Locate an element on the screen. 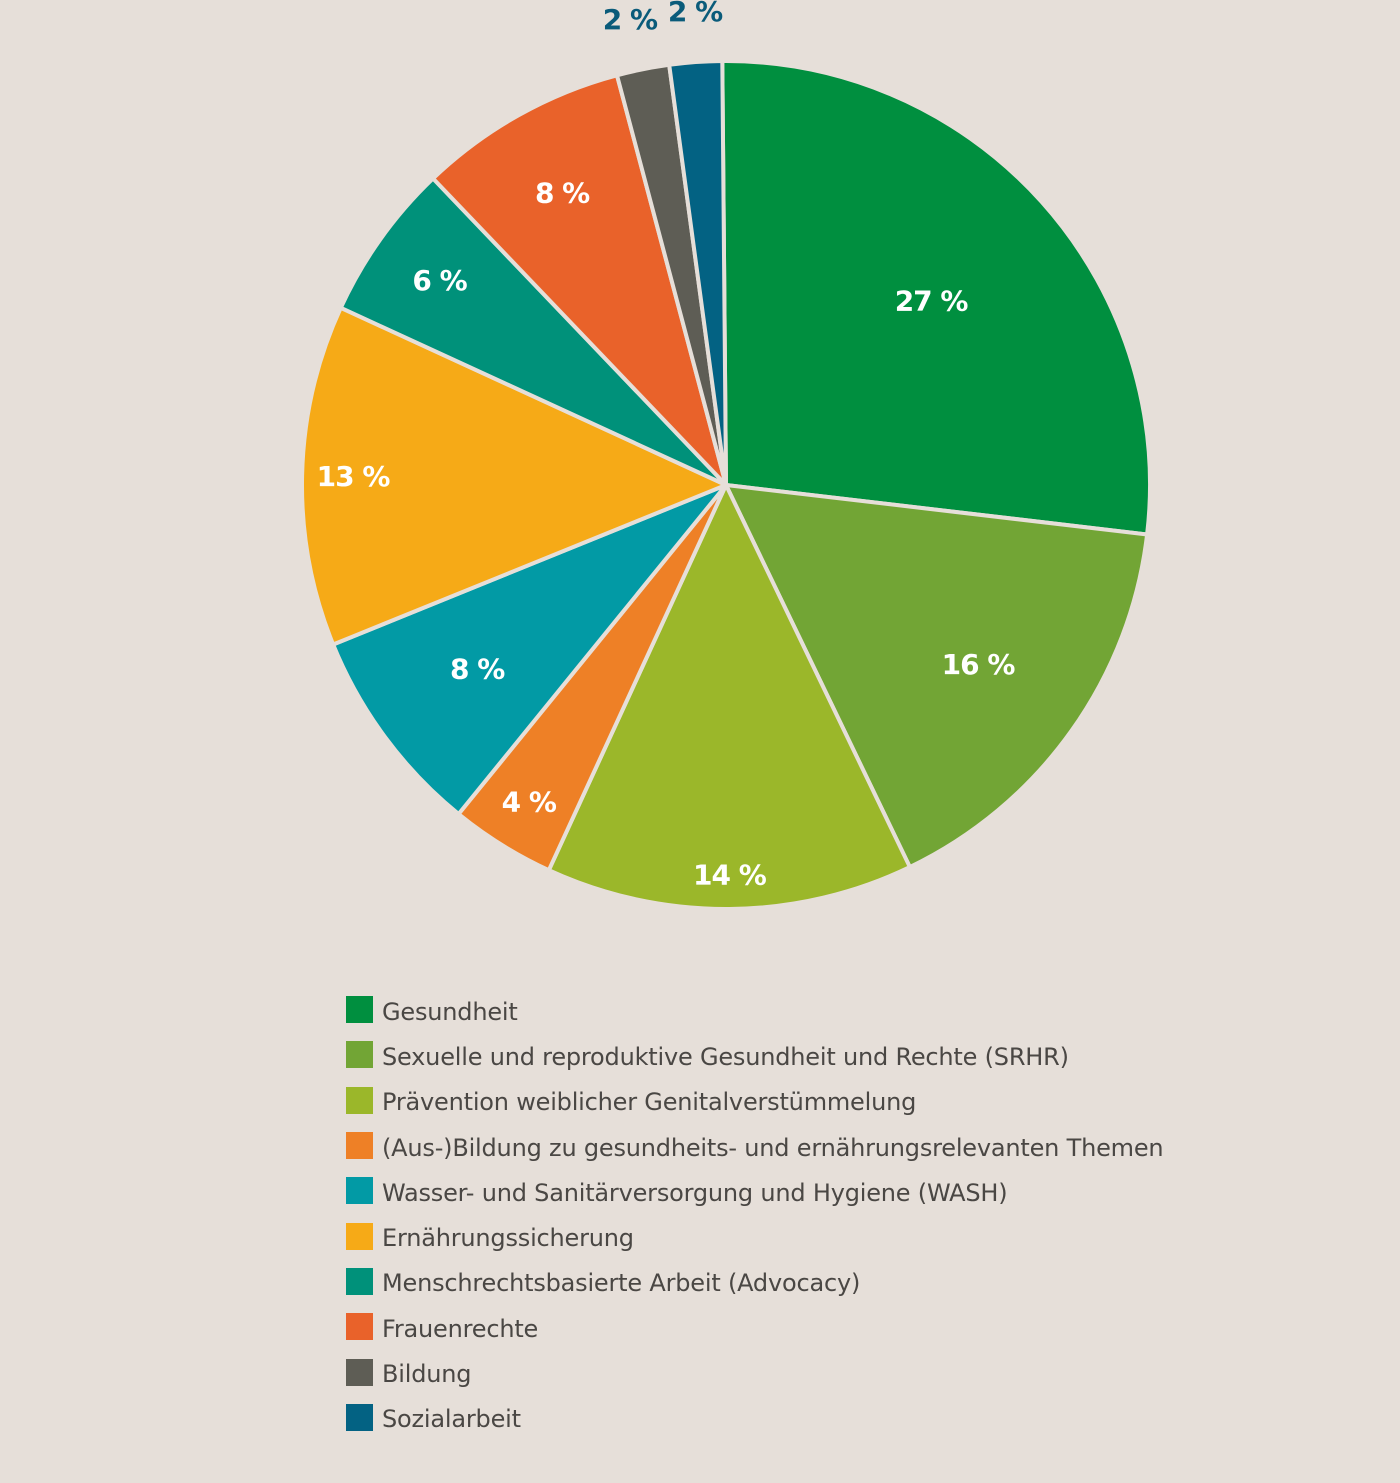  slice-label-sozialarbeit: 2 % is located at coordinates (695, 14).